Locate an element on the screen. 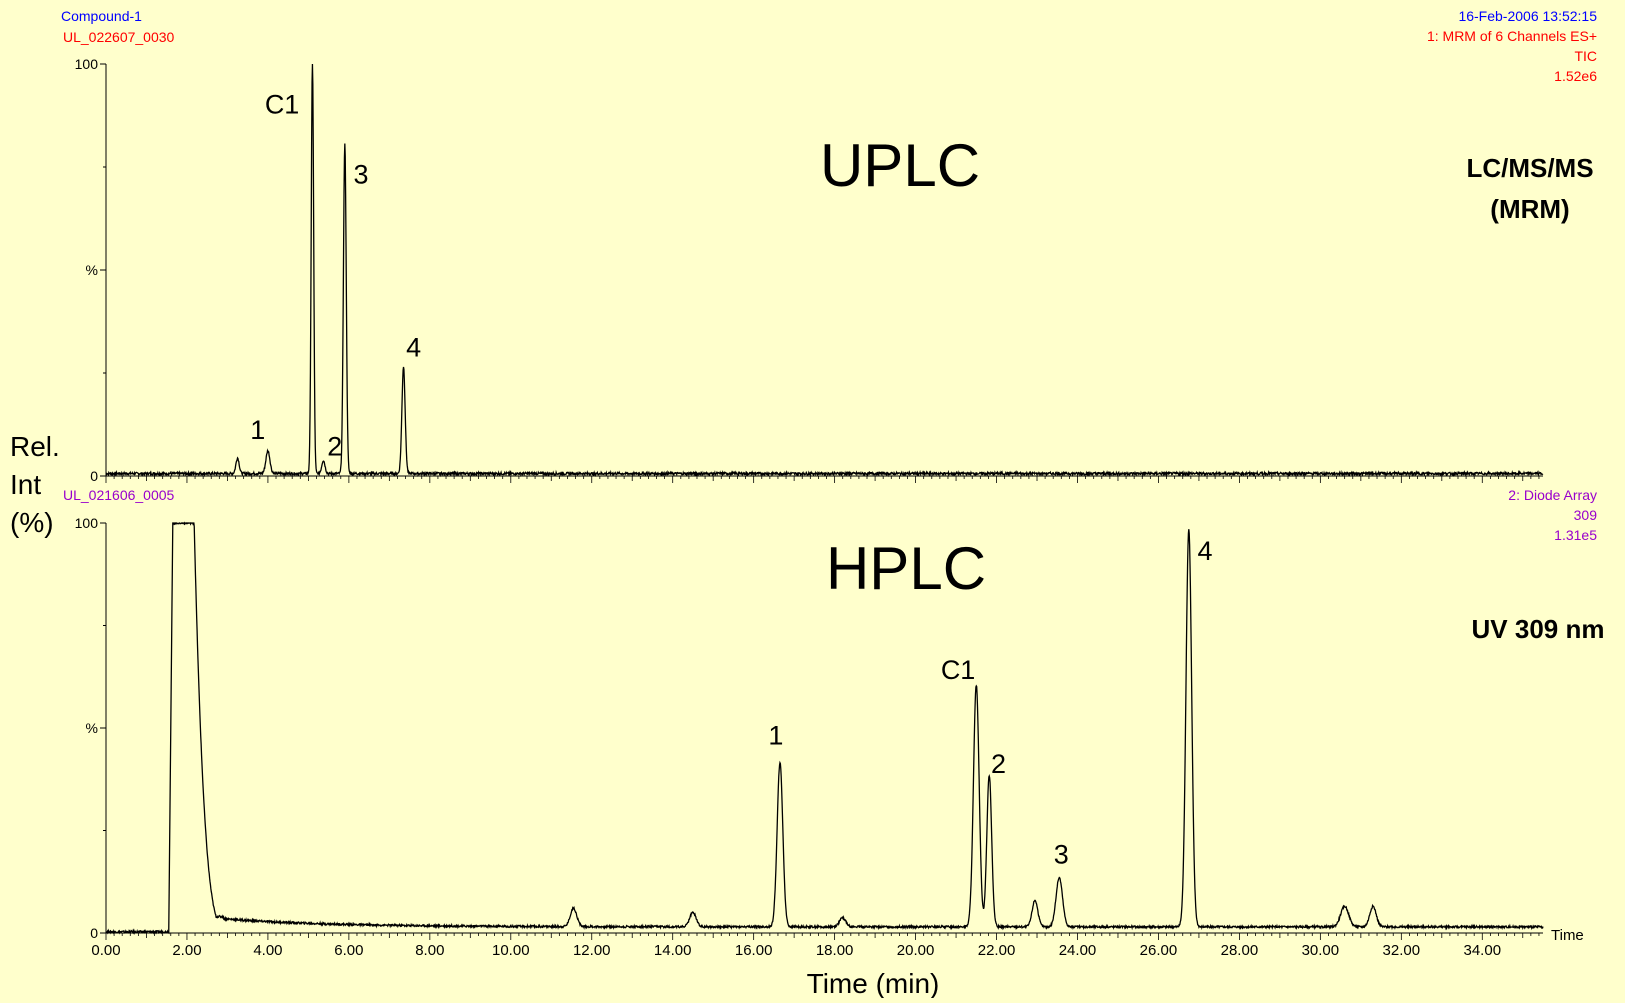 This screenshot has width=1625, height=1003. peak-label-bottom: 2 is located at coordinates (998, 764).